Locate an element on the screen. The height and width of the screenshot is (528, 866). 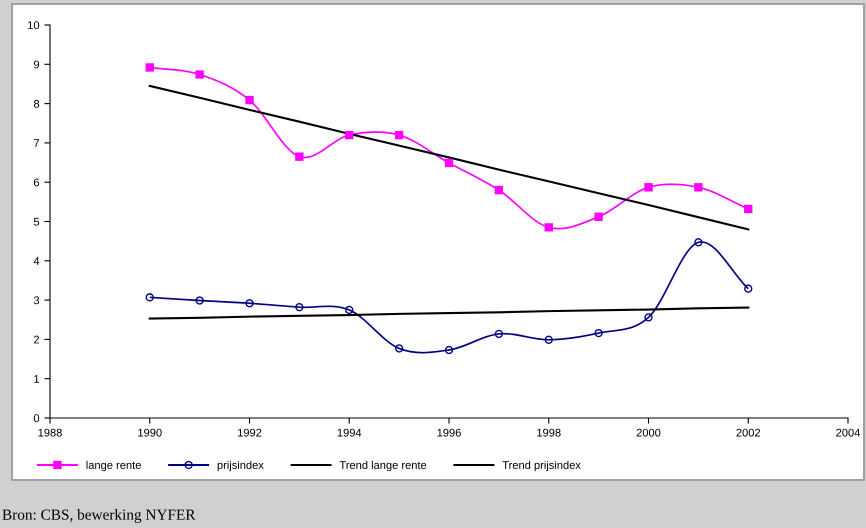
y-tick-label: 5 is located at coordinates (37, 222).